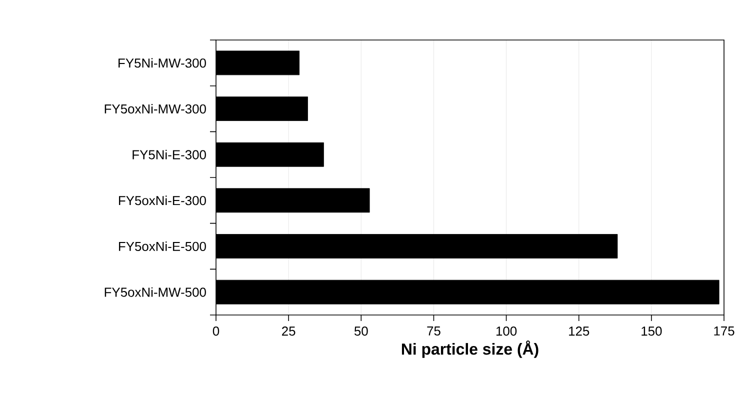 This screenshot has width=747, height=415. I want to click on x-axis-title: Ni particle size (Å), so click(470, 349).